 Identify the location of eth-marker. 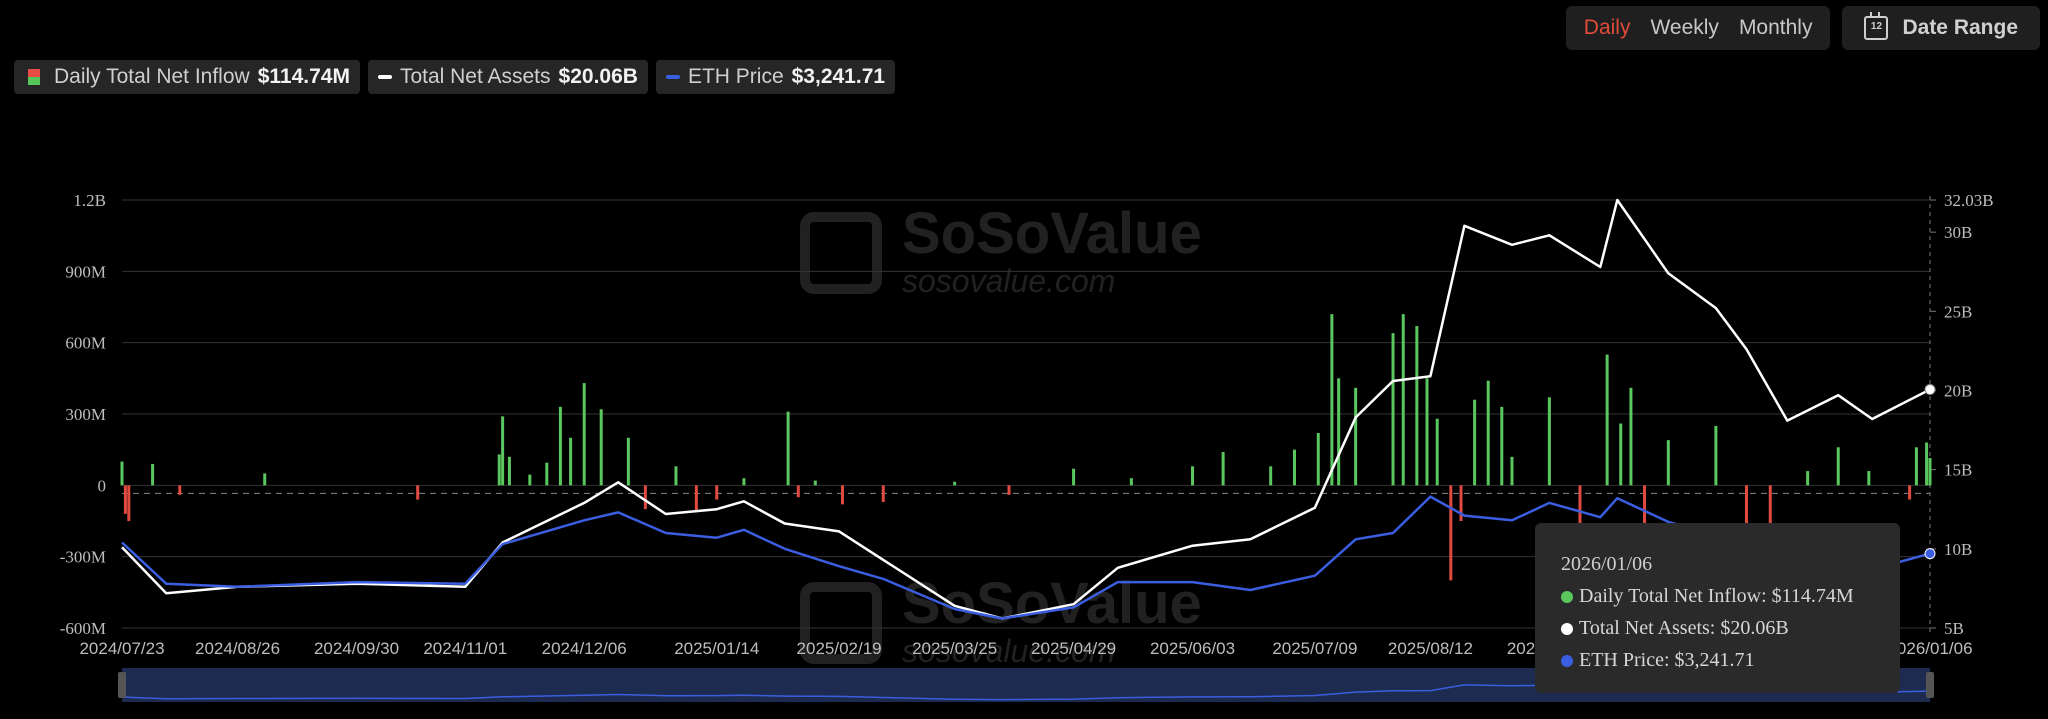
(1930, 554).